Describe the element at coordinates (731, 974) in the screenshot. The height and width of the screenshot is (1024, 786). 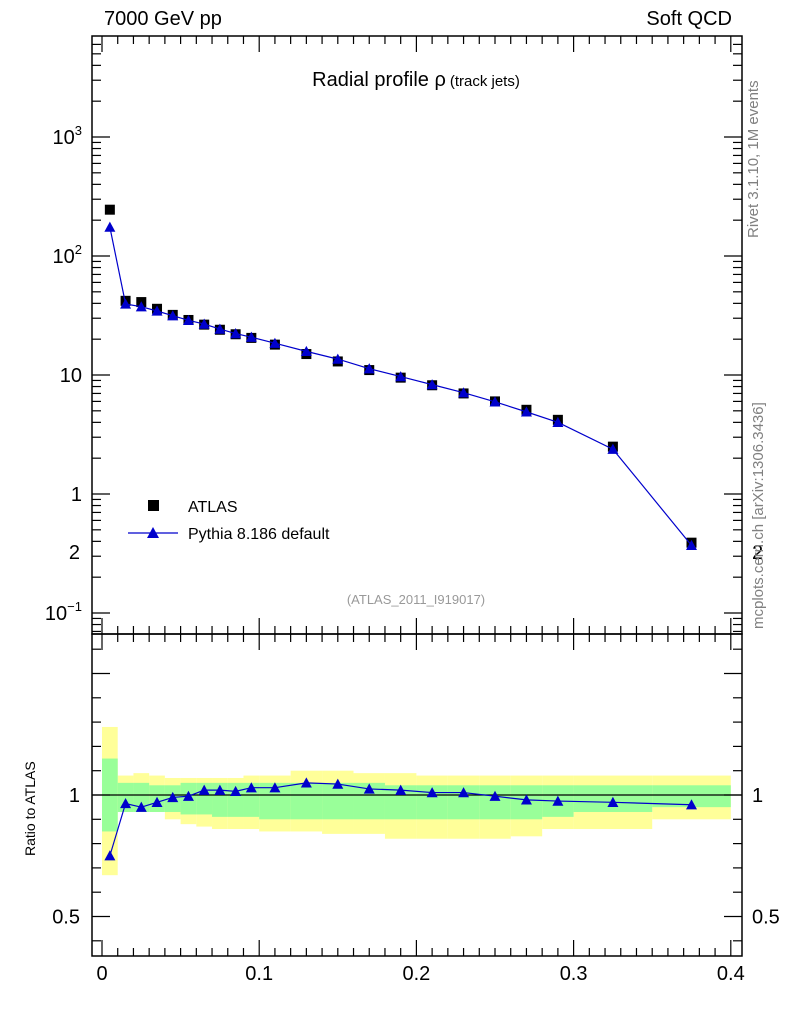
I see `x-tick-label: 0.4` at that location.